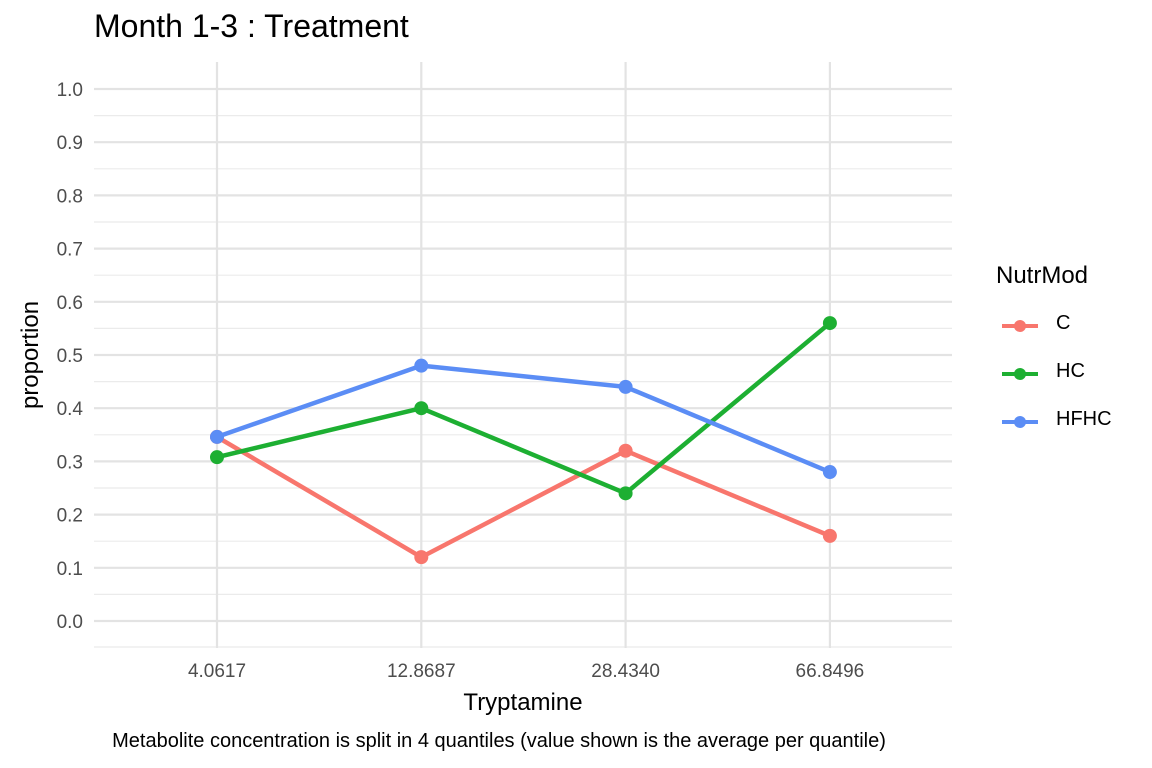 Image resolution: width=1152 pixels, height=768 pixels. I want to click on legend-item-c: C, so click(1042, 332).